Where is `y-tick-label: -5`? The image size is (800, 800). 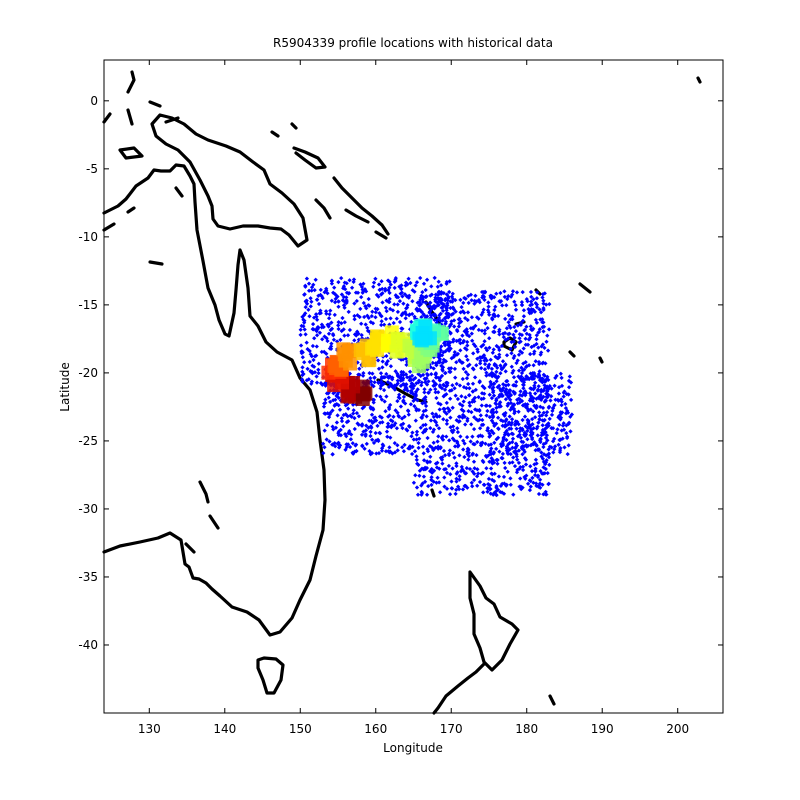 y-tick-label: -5 is located at coordinates (92, 169).